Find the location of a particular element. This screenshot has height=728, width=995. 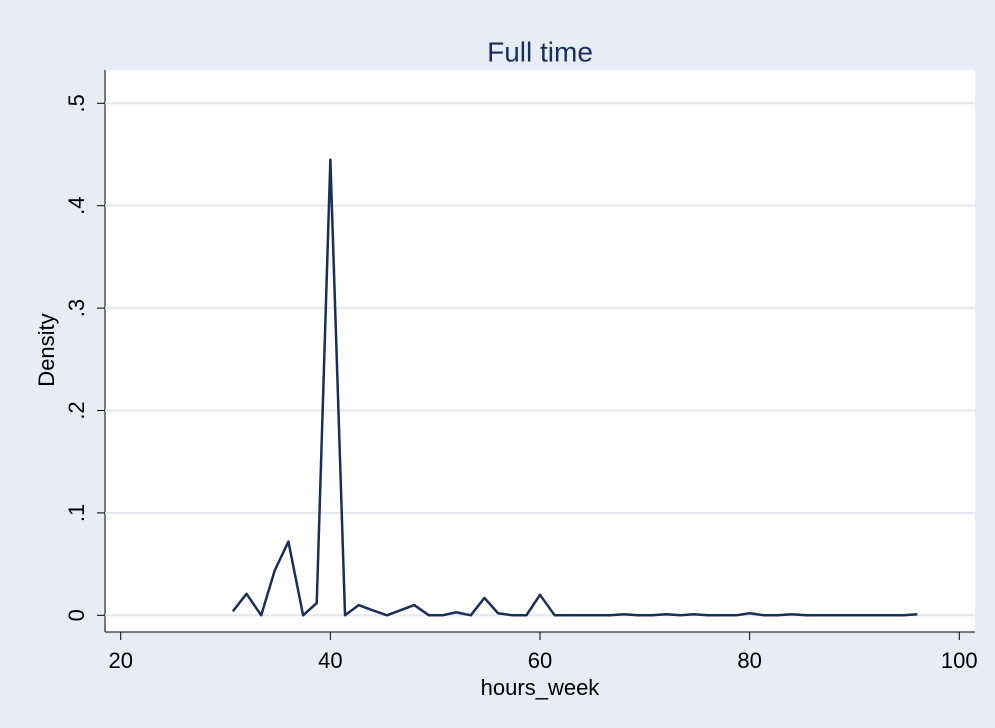

y-tick-label: .3 is located at coordinates (76, 308).